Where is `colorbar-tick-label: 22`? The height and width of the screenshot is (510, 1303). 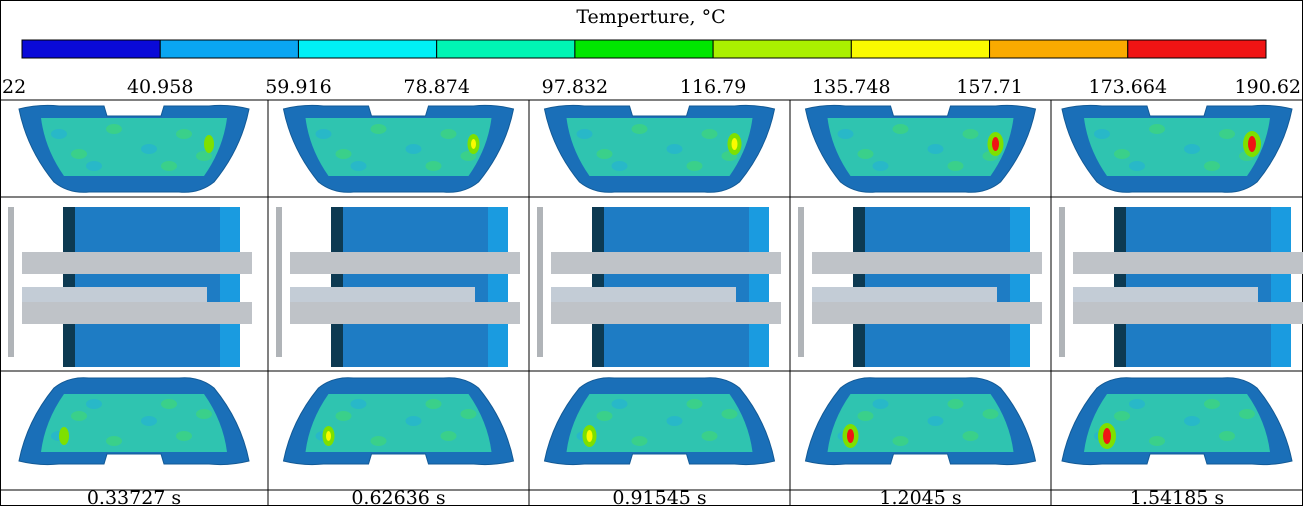 colorbar-tick-label: 22 is located at coordinates (14, 87).